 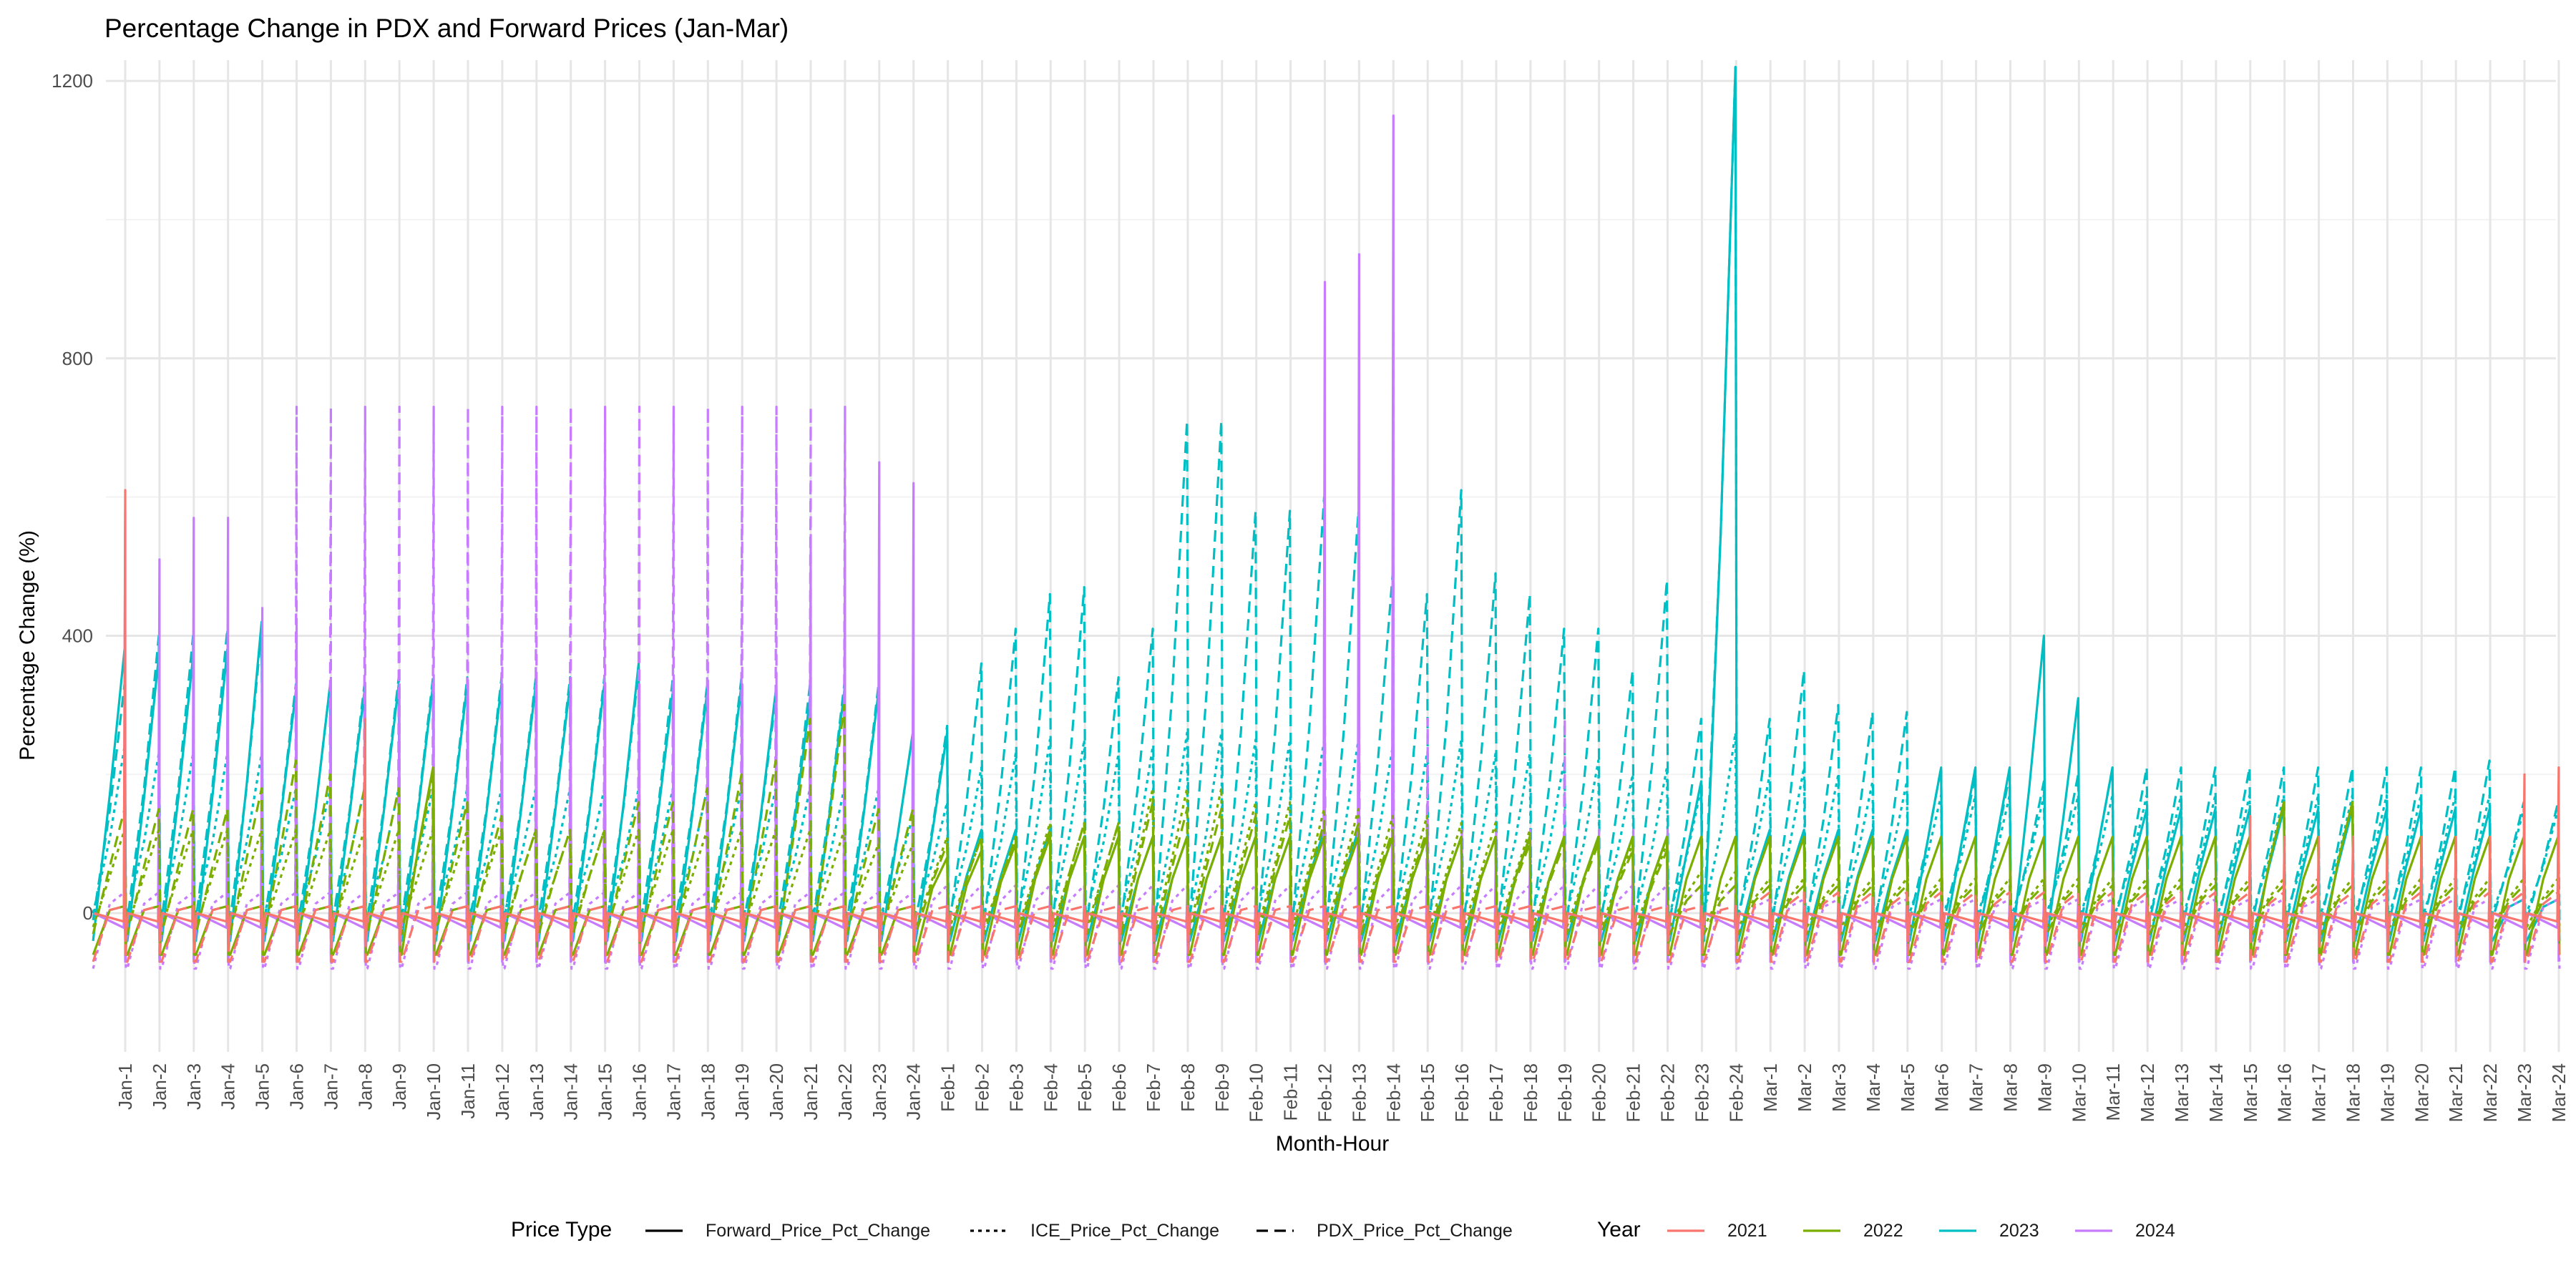 I want to click on x-tick-label: Feb-20, so click(x=1599, y=1092).